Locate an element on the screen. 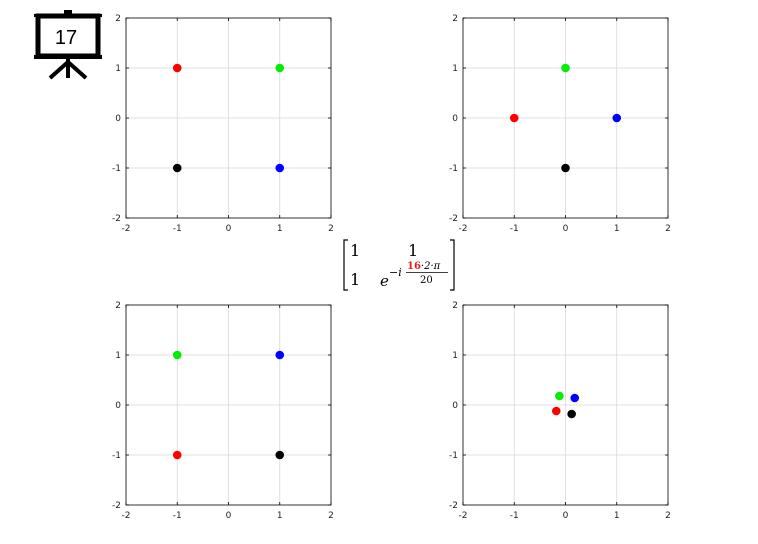 The image size is (758, 544). matrix-r1c2: 1 is located at coordinates (413, 250).